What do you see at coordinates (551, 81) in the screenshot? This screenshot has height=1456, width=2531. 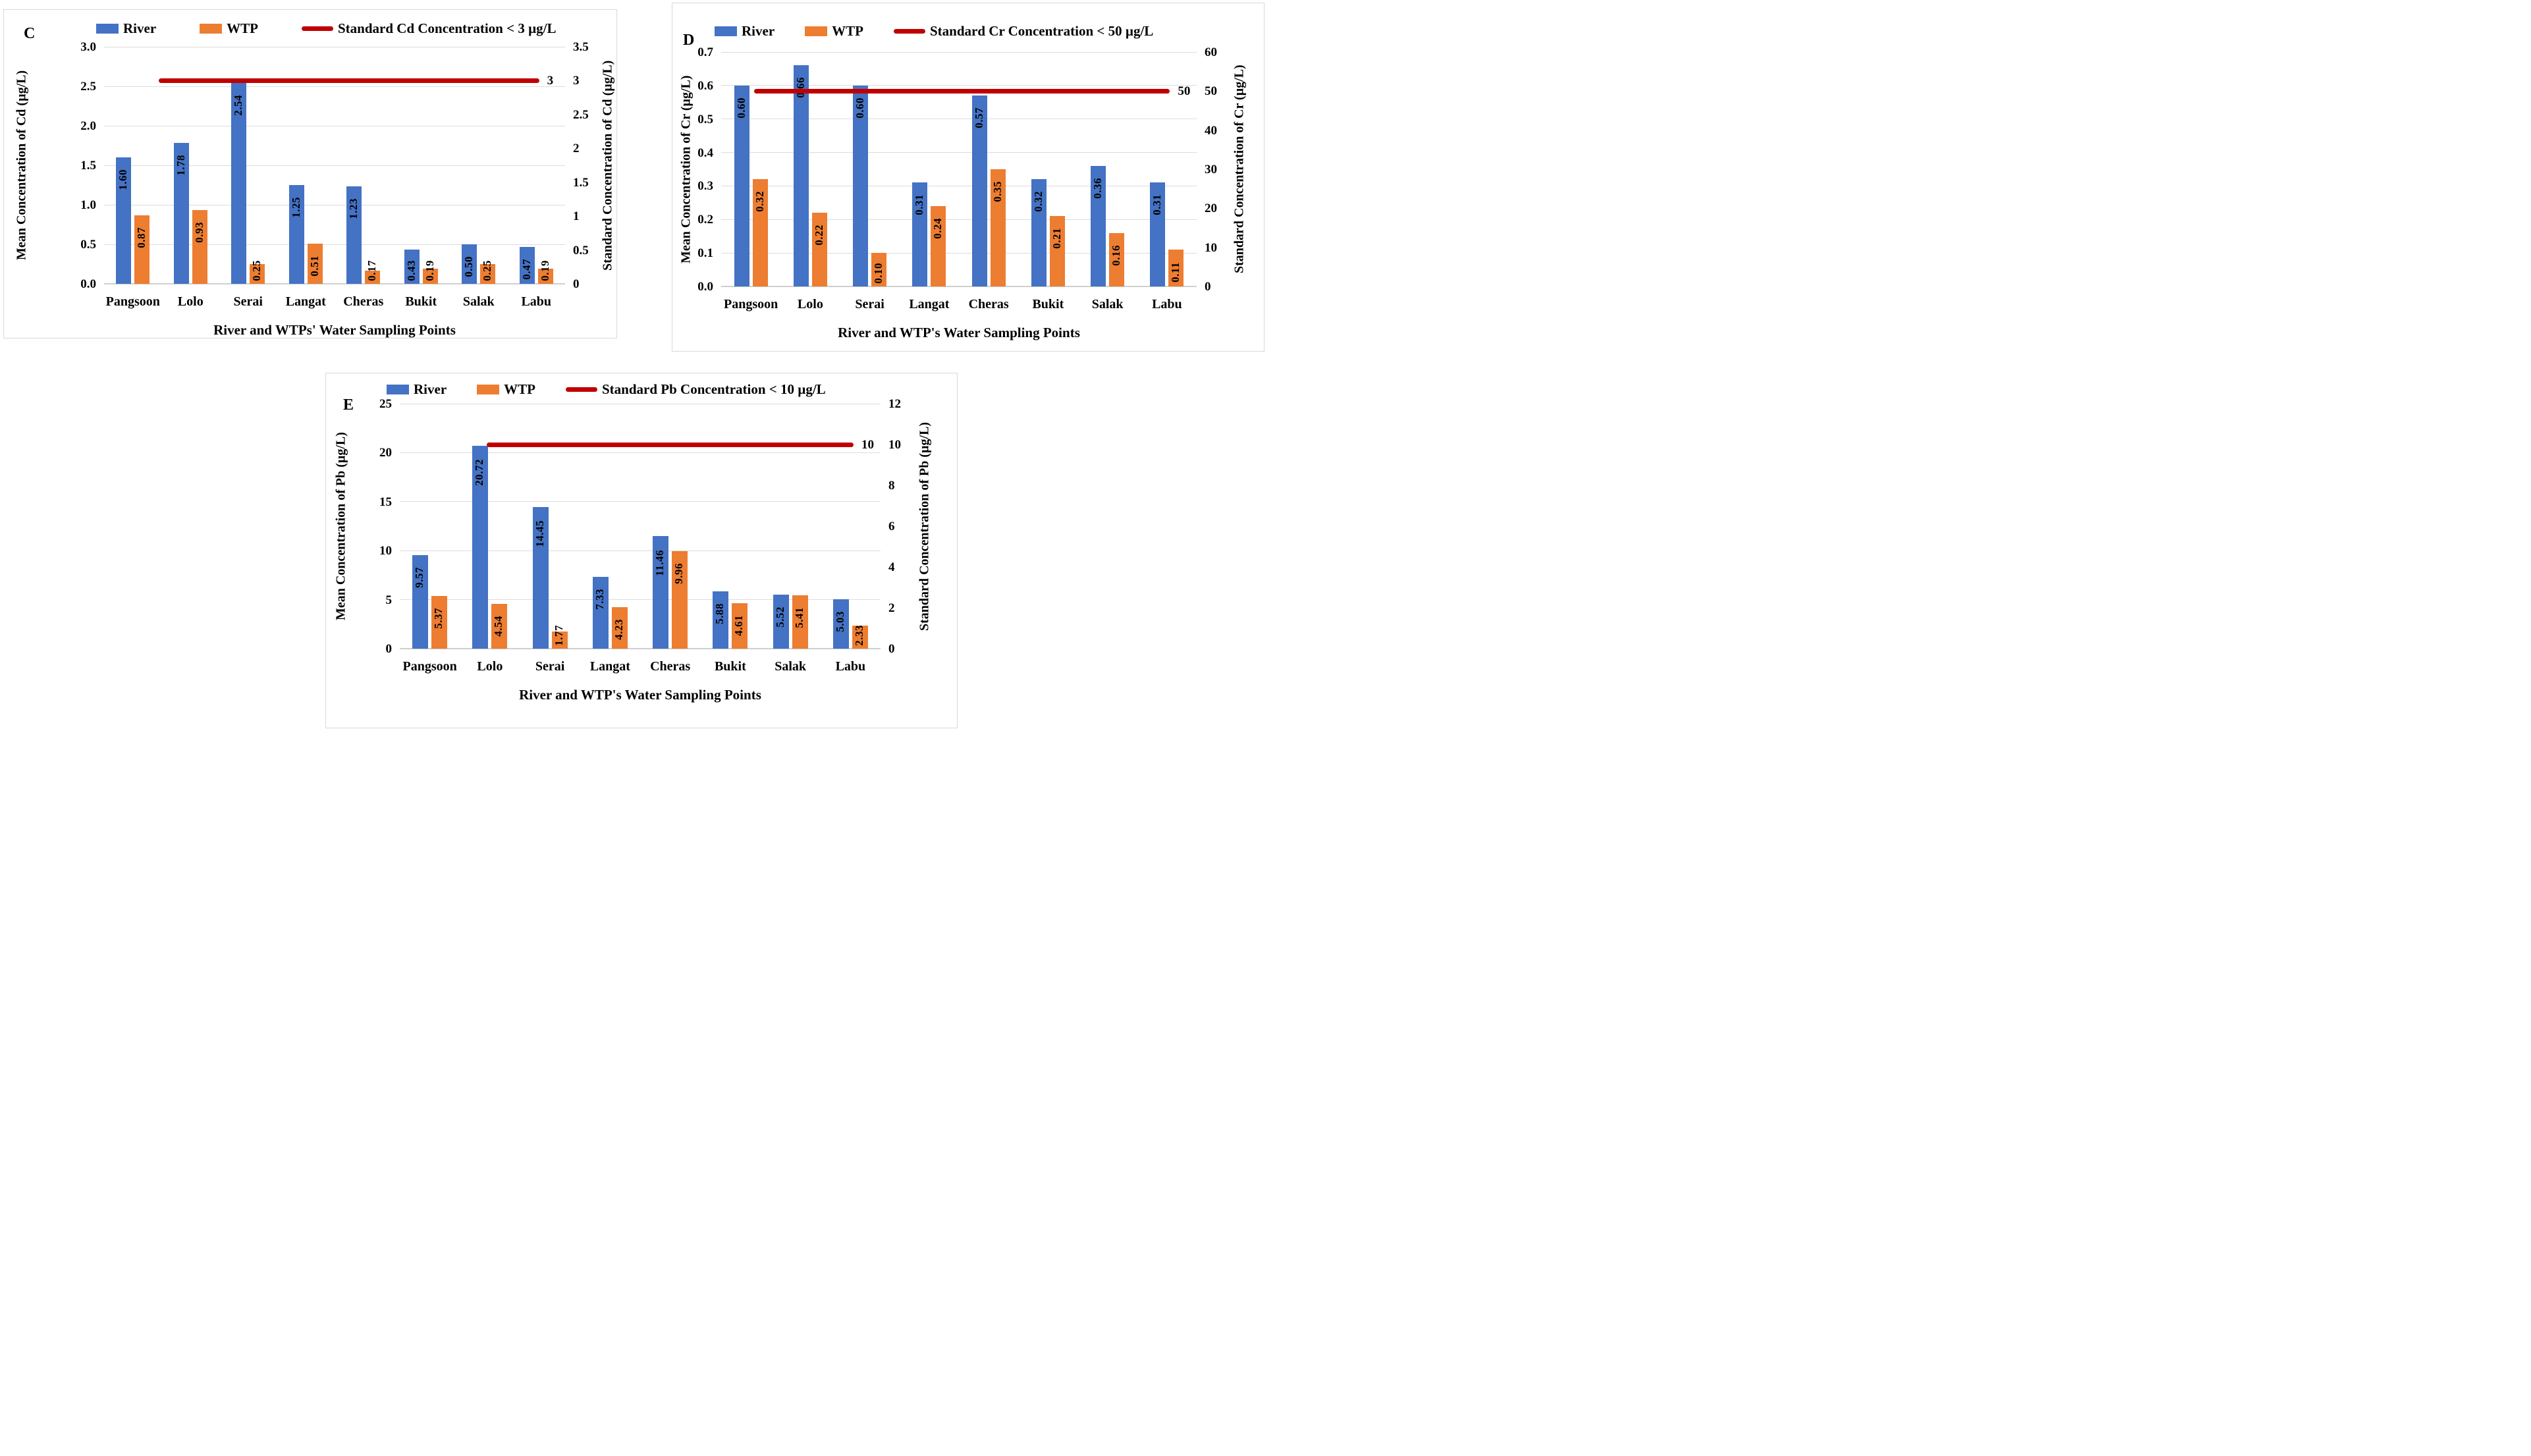 I see `standard-limit-value-label: 3` at bounding box center [551, 81].